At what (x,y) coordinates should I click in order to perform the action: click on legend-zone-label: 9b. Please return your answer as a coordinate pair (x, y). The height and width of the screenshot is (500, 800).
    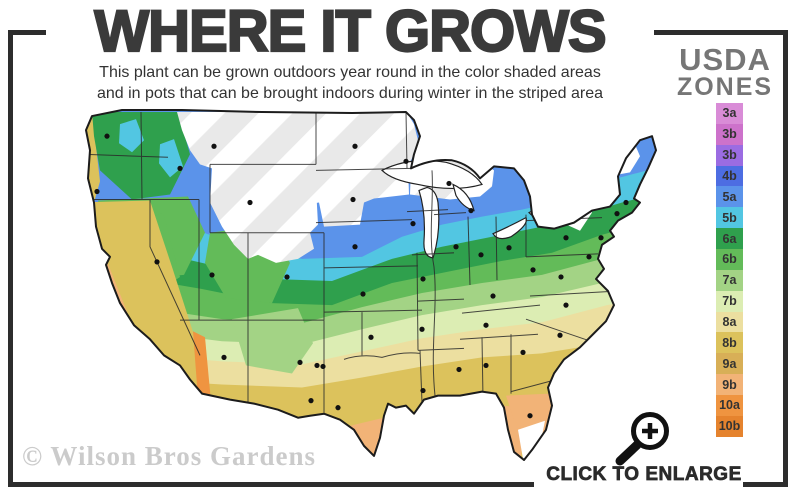
    Looking at the image, I should click on (729, 384).